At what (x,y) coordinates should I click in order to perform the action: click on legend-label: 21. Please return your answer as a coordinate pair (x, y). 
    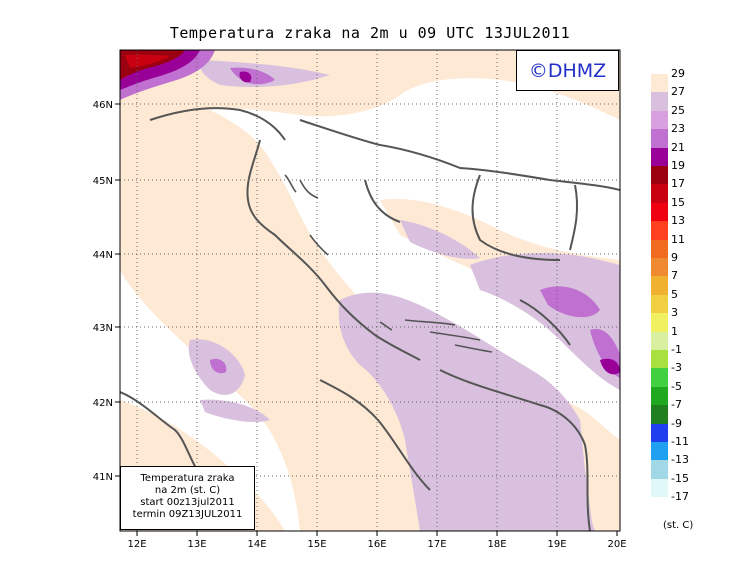
    Looking at the image, I should click on (678, 147).